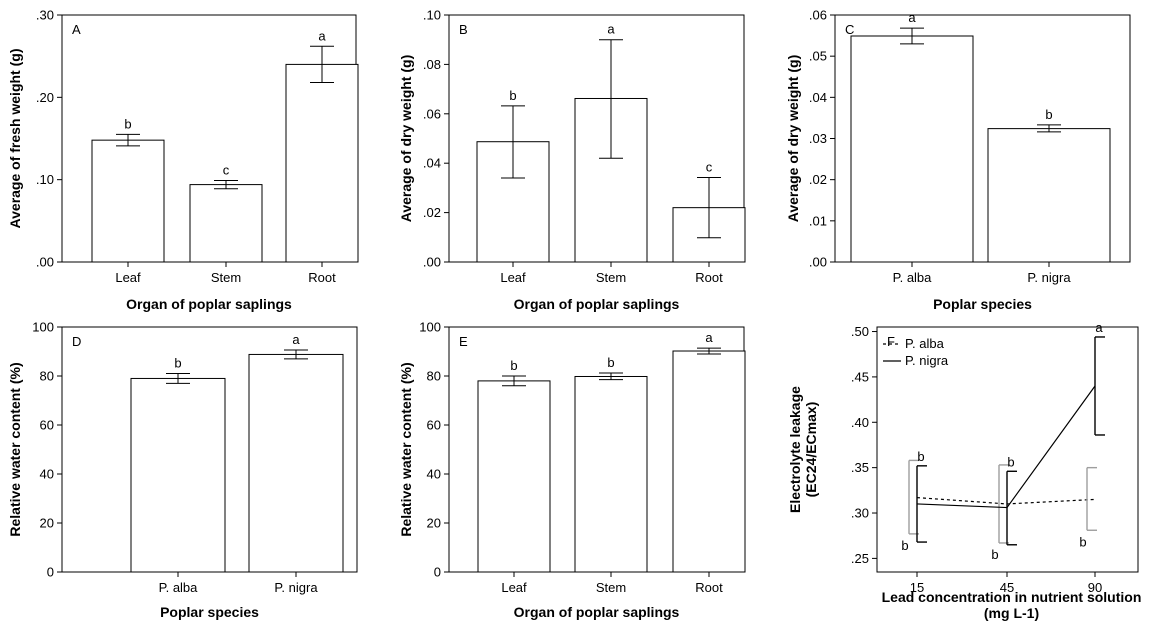  I want to click on panel-b-xlabel: Organ of poplar saplings, so click(597, 304).